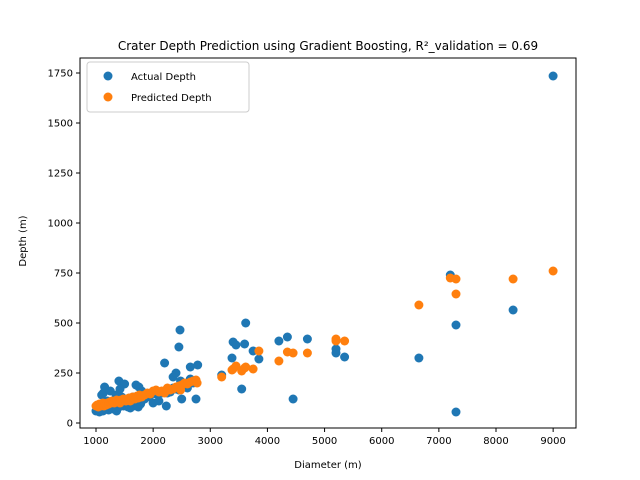 This screenshot has height=480, width=640. Describe the element at coordinates (324, 441) in the screenshot. I see `x-tick-label: 5000` at that location.